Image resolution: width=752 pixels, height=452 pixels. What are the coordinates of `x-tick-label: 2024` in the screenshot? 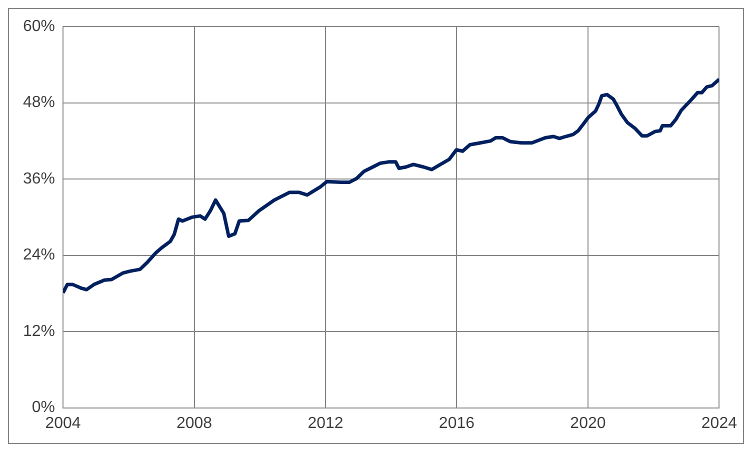 It's located at (719, 423).